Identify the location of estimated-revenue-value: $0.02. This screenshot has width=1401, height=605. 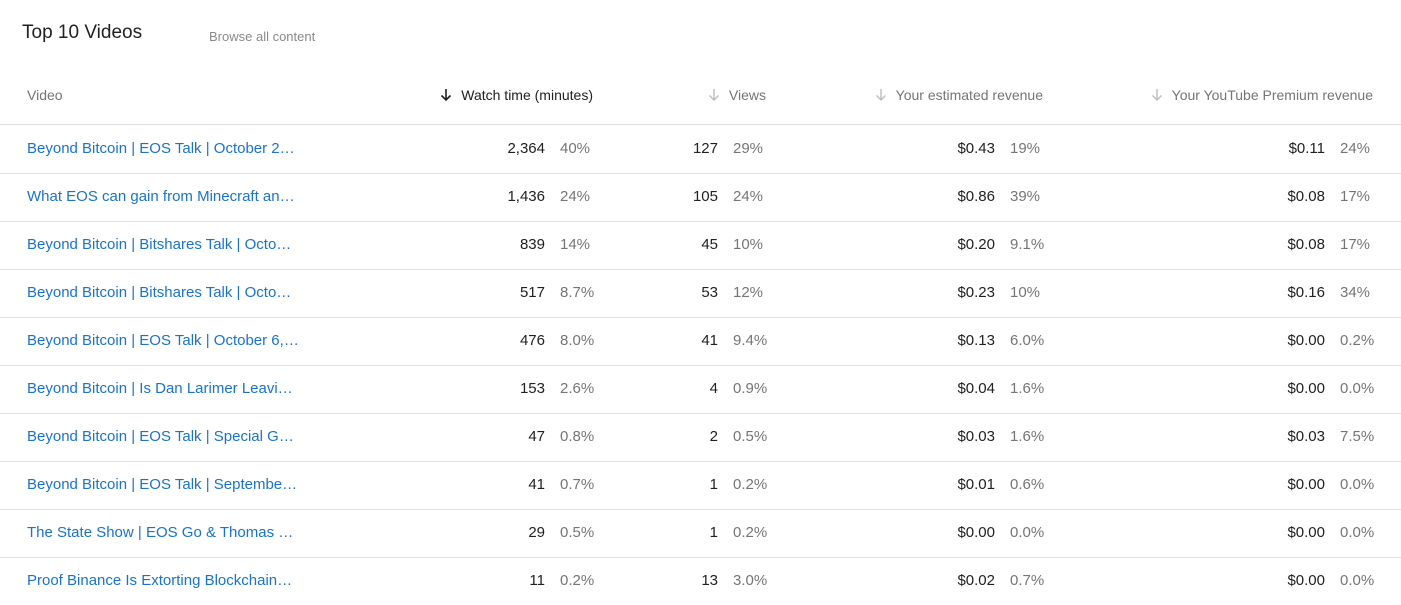
(976, 580).